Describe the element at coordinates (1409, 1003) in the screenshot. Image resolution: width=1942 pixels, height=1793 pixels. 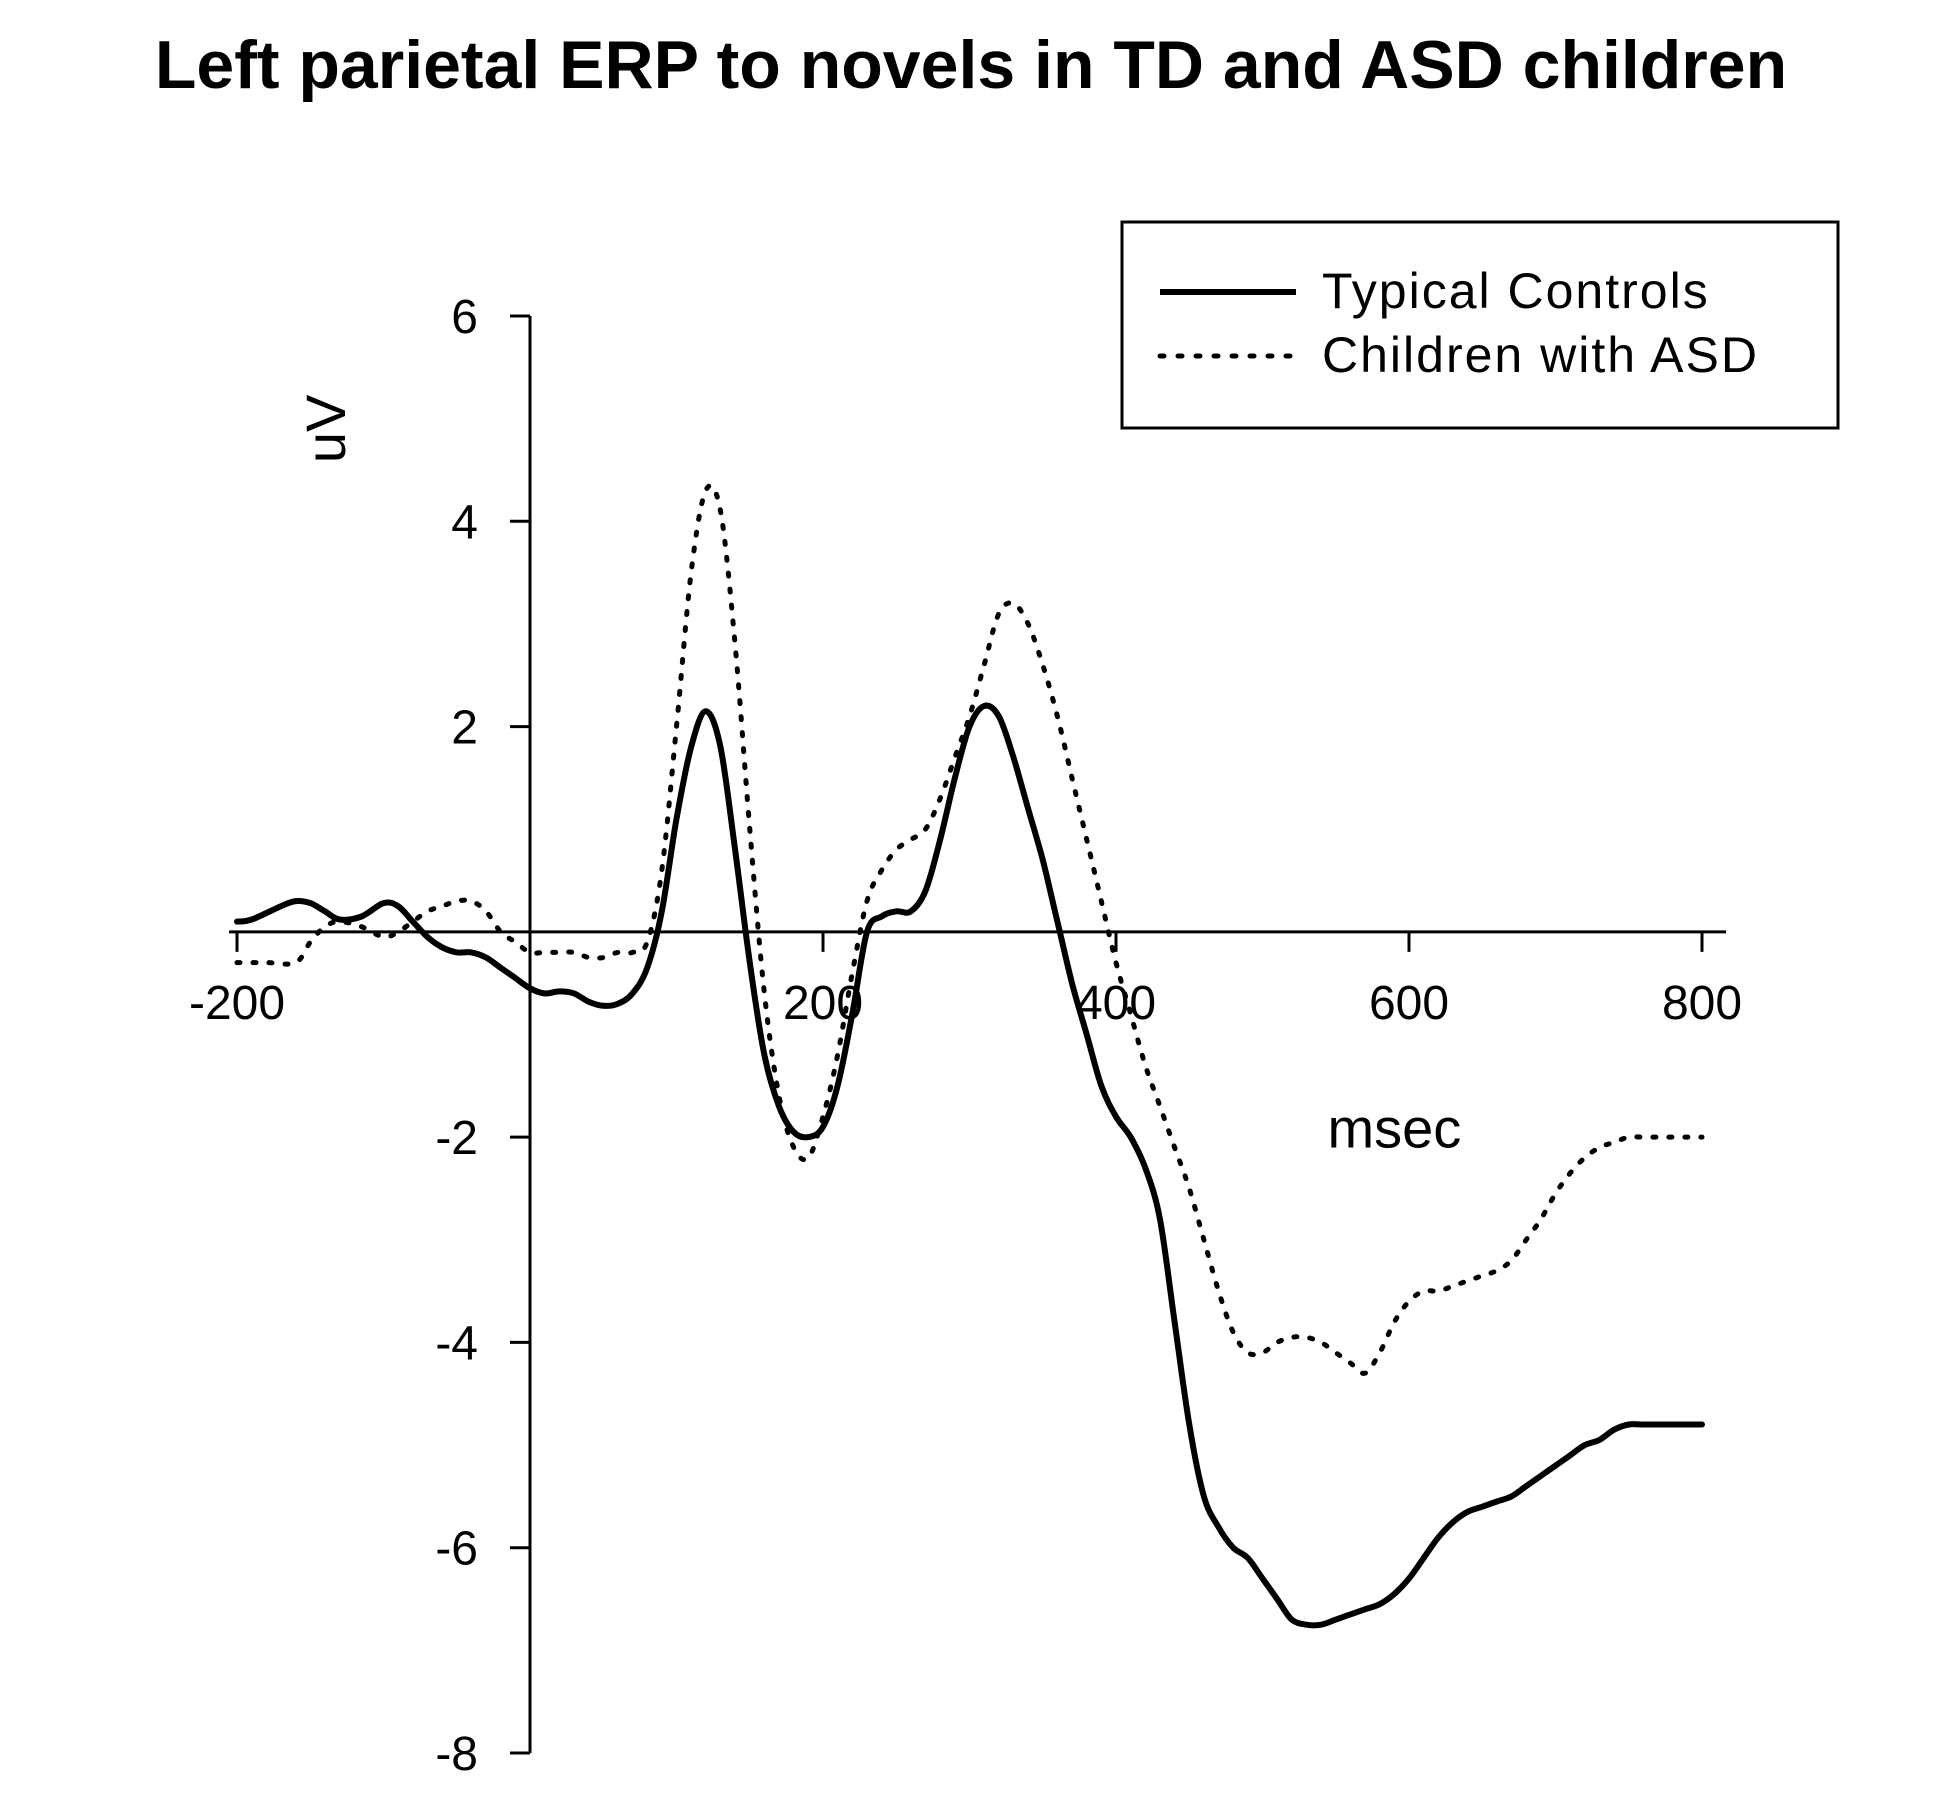
I see `x-tick-label: 600` at that location.